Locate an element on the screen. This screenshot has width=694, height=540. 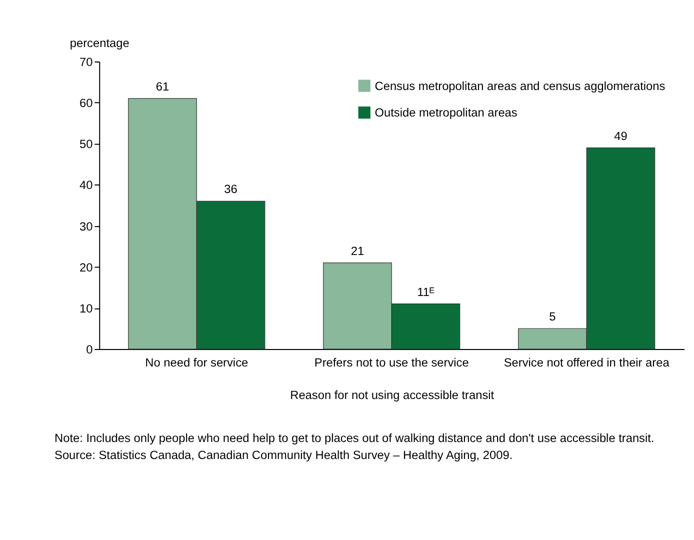
y-tick-label: 40 is located at coordinates (86, 185).